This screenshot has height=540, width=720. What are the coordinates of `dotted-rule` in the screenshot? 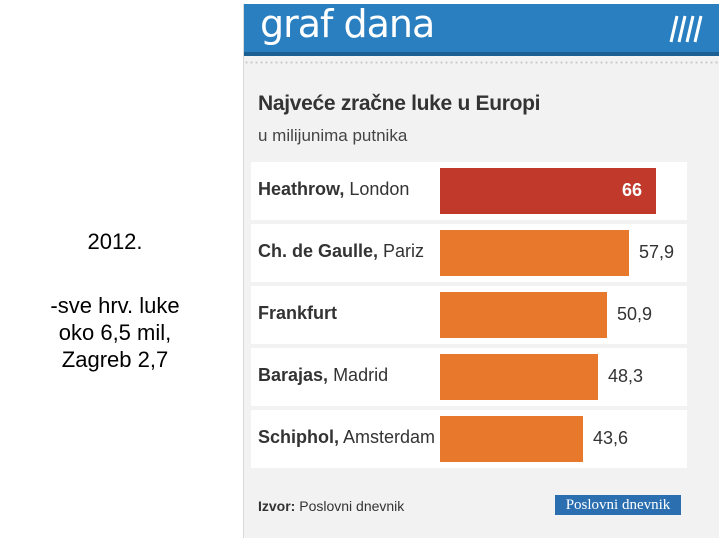 It's located at (481, 63).